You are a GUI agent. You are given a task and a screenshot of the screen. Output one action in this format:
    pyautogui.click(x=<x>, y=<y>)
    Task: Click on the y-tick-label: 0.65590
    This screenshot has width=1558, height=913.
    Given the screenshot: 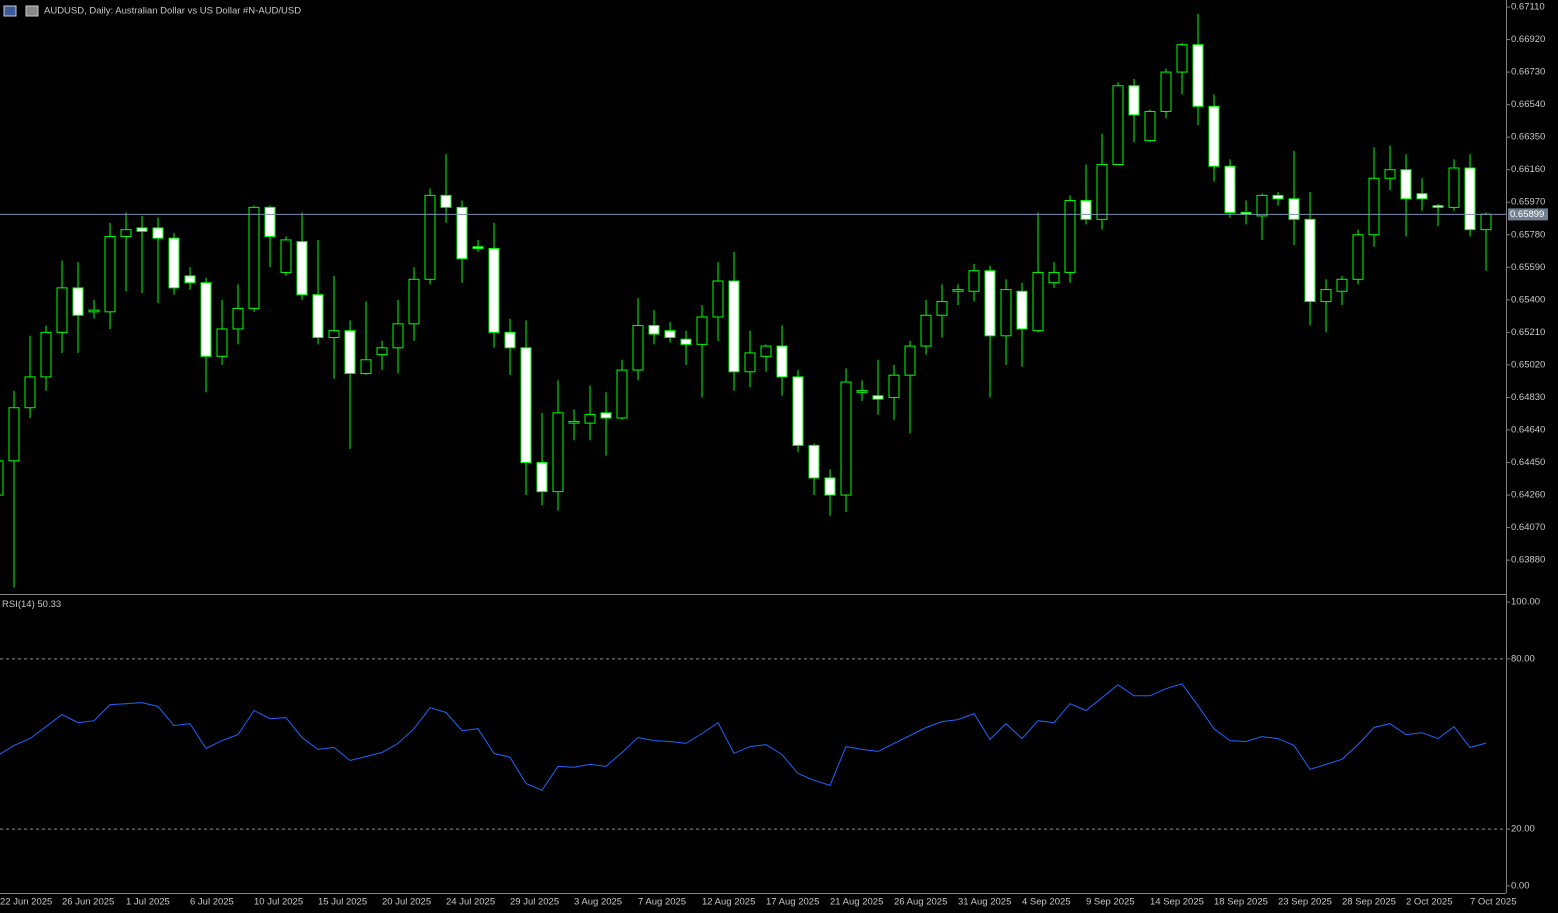 What is the action you would take?
    pyautogui.click(x=1528, y=267)
    